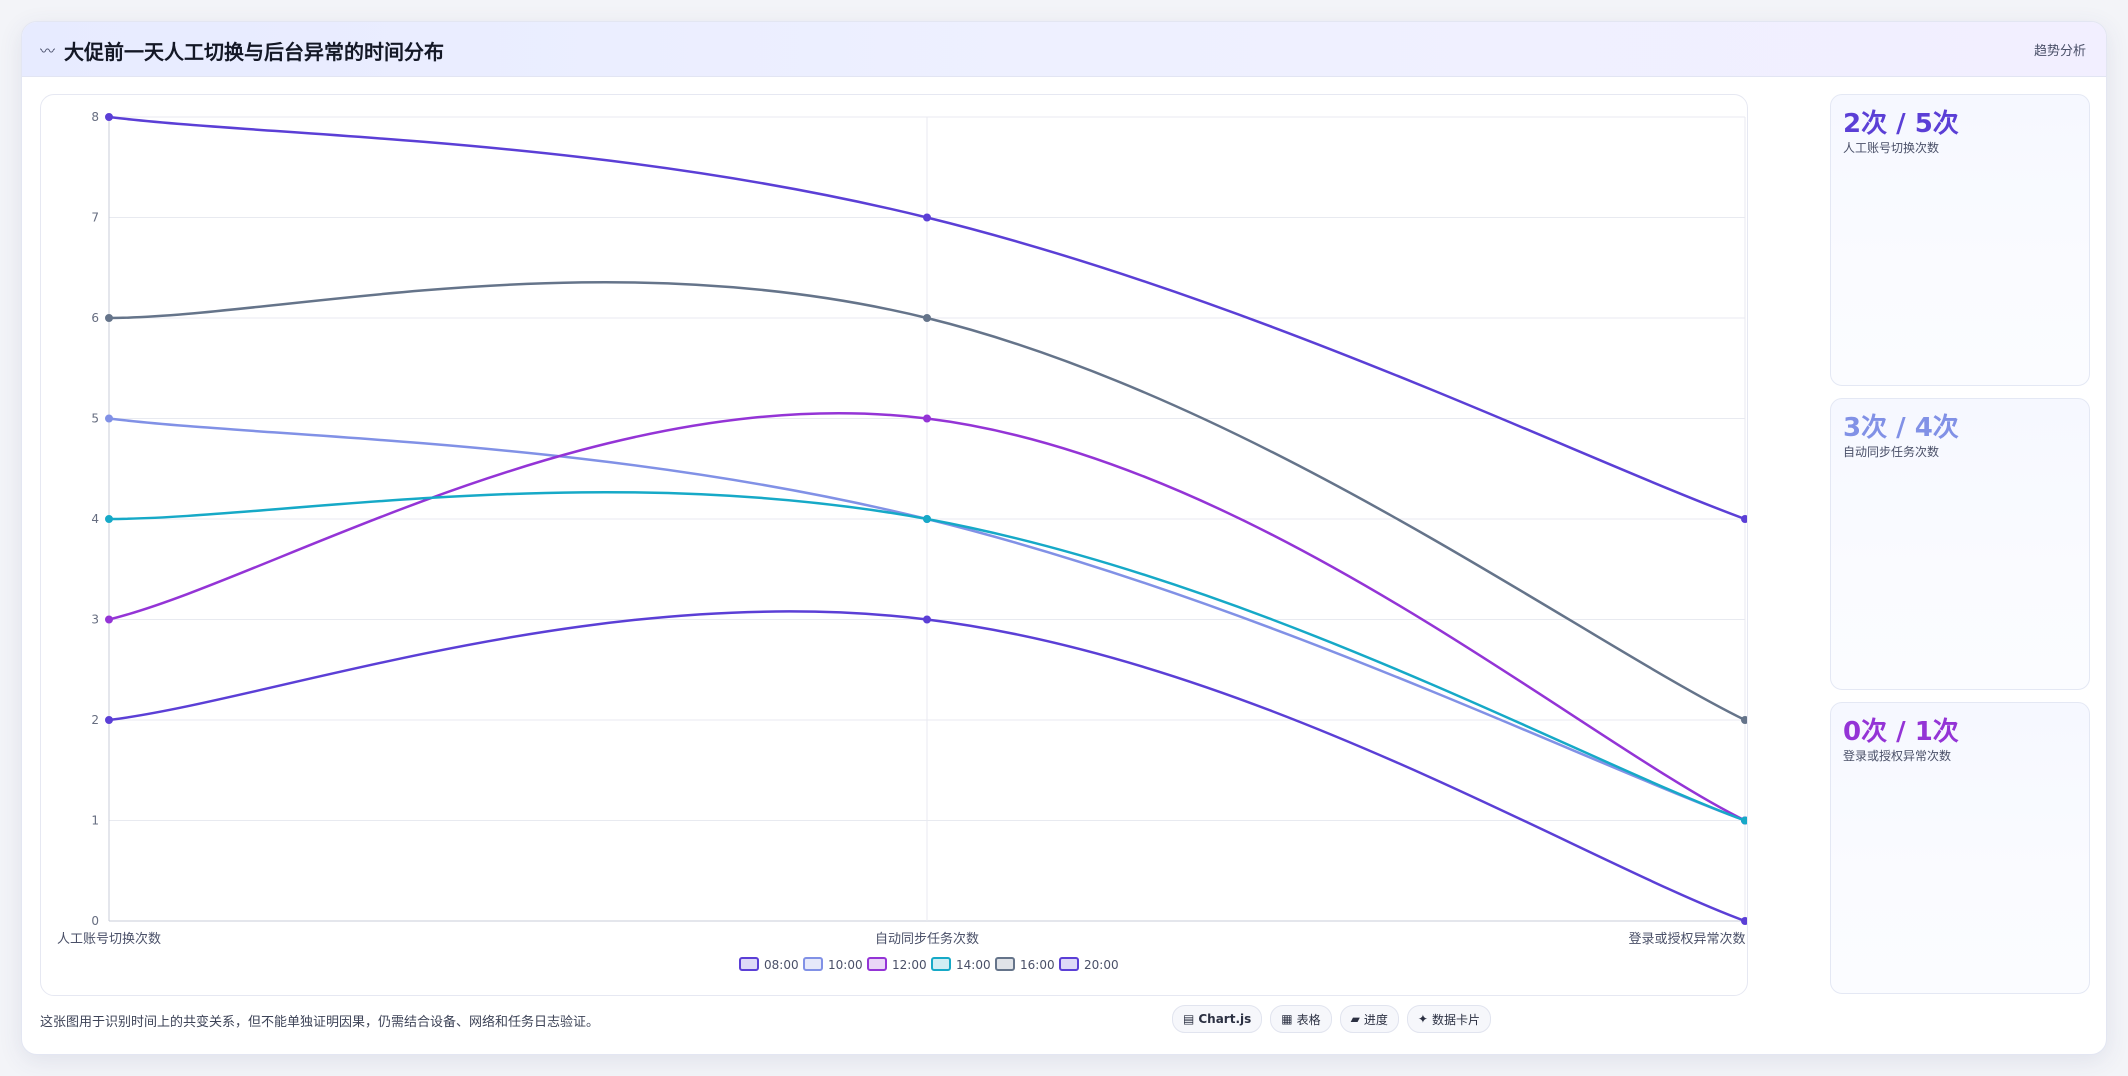 This screenshot has width=2128, height=1076. I want to click on legend-label: 08:00, so click(781, 965).